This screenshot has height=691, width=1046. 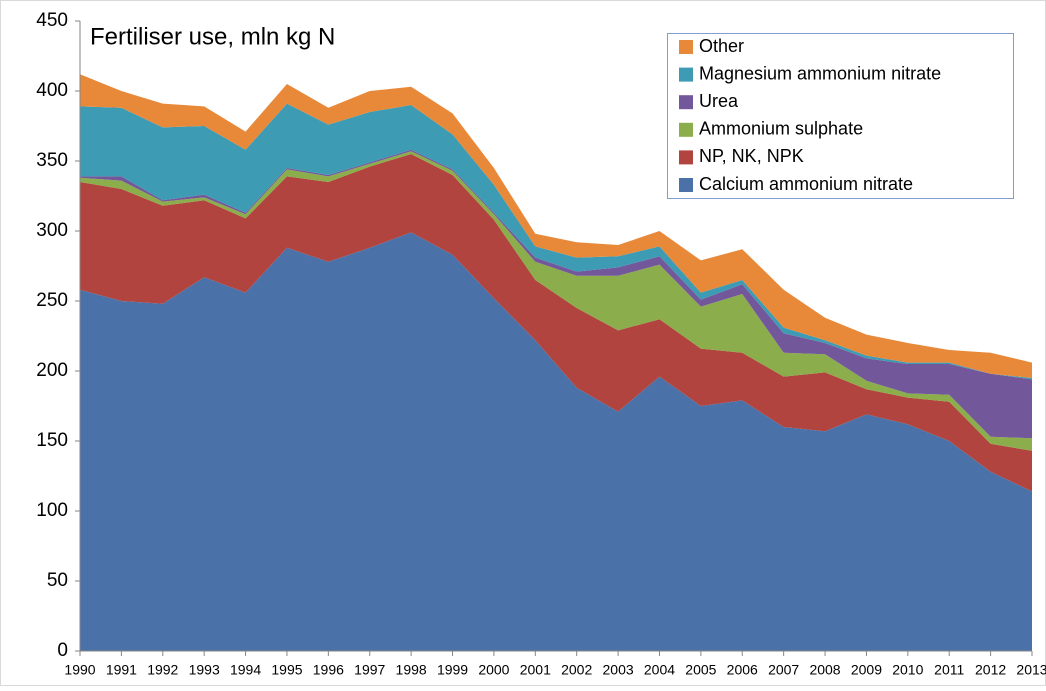 What do you see at coordinates (806, 184) in the screenshot?
I see `legend-label: Calcium ammonium nitrate` at bounding box center [806, 184].